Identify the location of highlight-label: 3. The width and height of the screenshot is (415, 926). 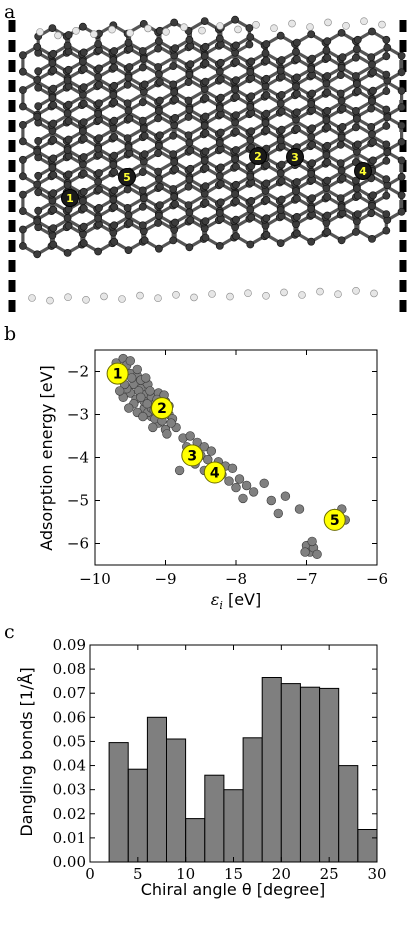
(192, 456).